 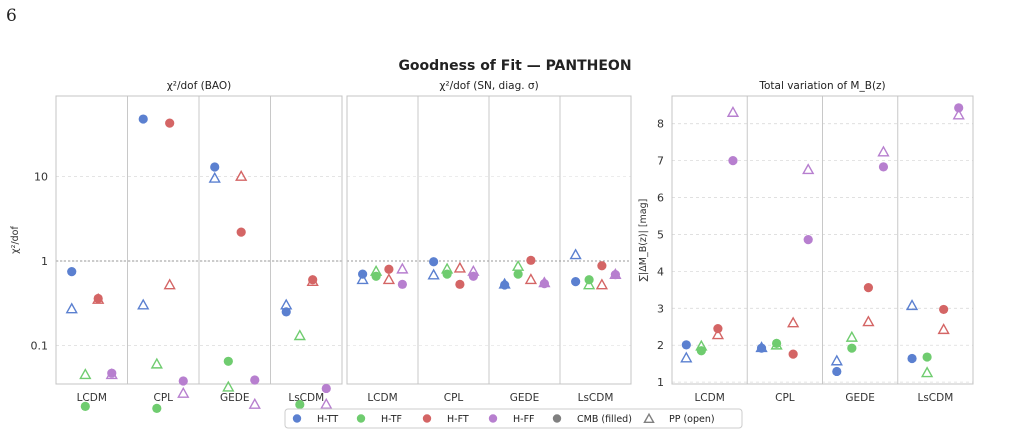 I want to click on x-tick-label: LCDM, so click(x=709, y=398).